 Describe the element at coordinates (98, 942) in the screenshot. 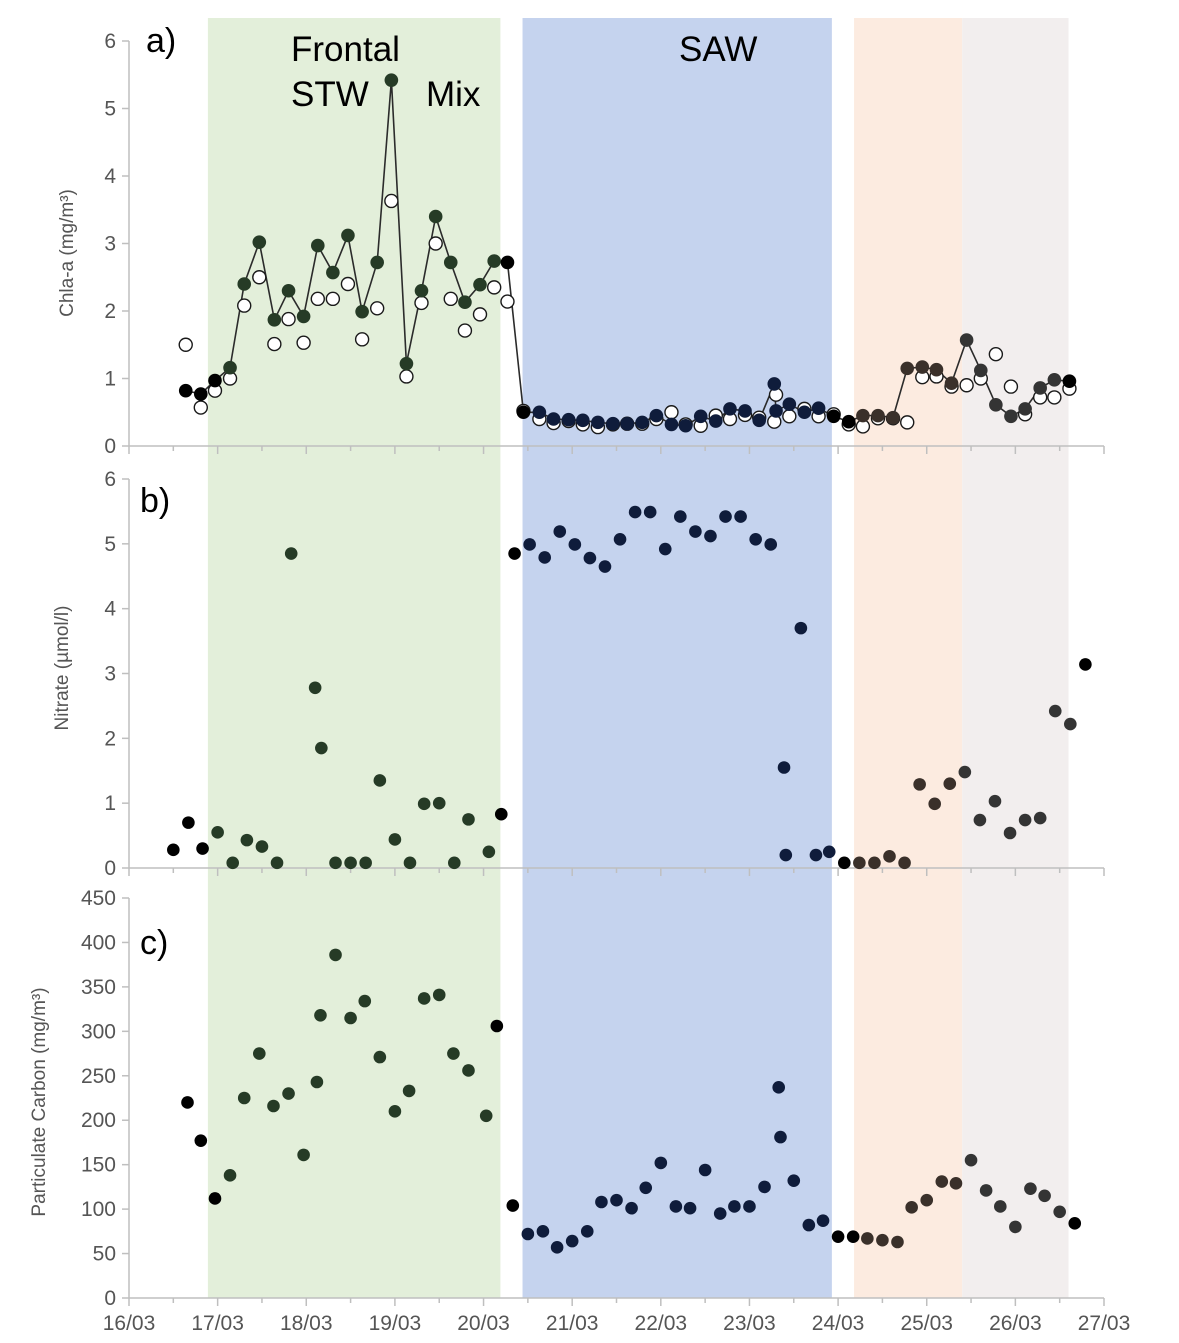

I see `y-tick-label: 400` at that location.